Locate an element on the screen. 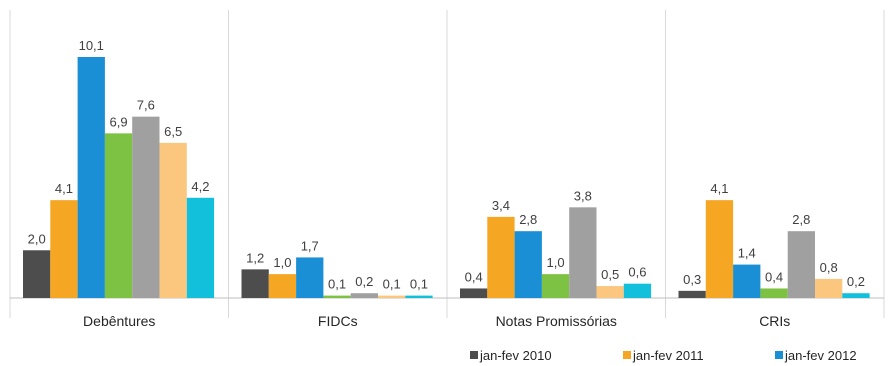 This screenshot has height=366, width=890. bar-3-cris is located at coordinates (746, 281).